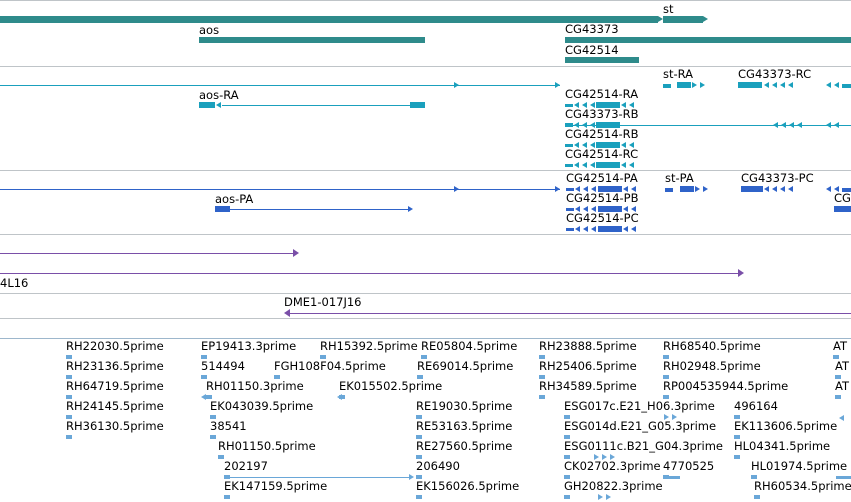  What do you see at coordinates (369, 346) in the screenshot?
I see `est-label: RH15392.5prime` at bounding box center [369, 346].